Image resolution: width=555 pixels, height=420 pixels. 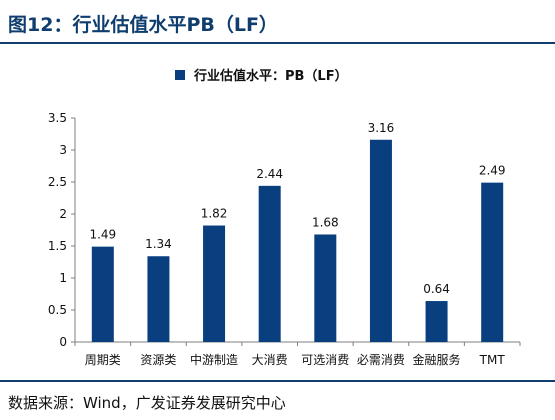 What do you see at coordinates (63, 278) in the screenshot?
I see `y-tick-label: 1` at bounding box center [63, 278].